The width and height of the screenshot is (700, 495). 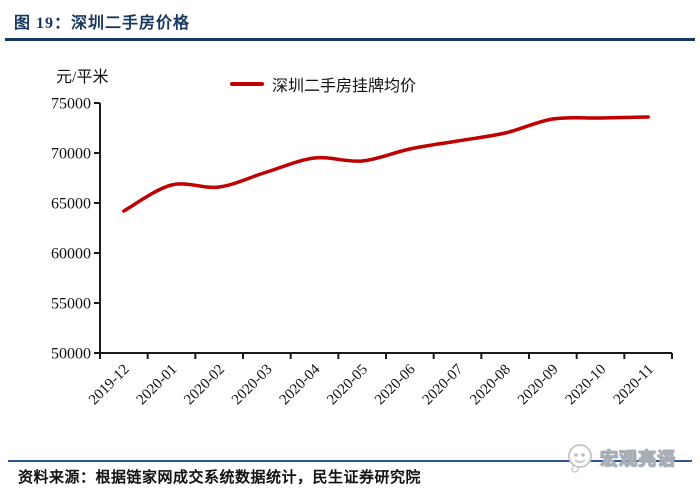 I want to click on x-axis-tick-label: 2020-08, so click(x=490, y=385).